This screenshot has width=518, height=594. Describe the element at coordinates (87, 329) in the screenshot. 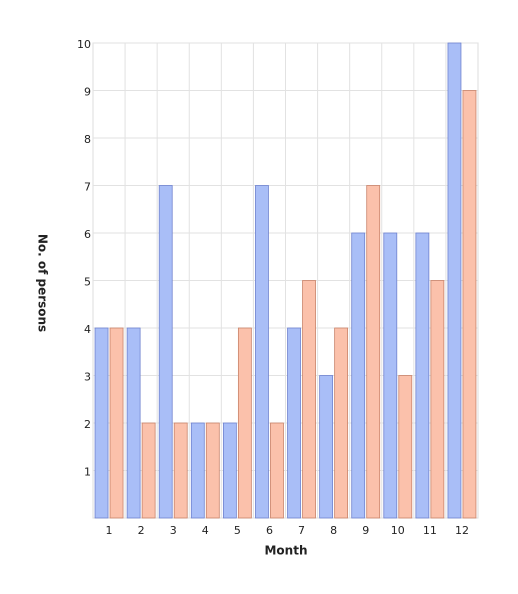

I see `y-tick-label: 4` at that location.